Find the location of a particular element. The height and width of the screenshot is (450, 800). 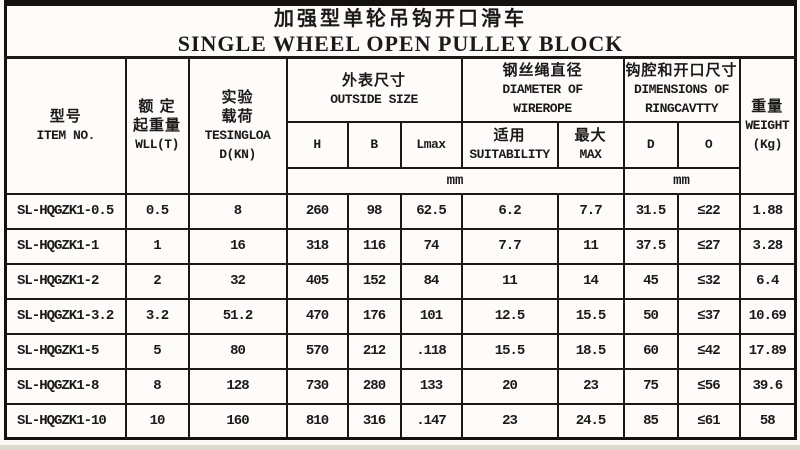

ringcavity-label-en1: DIMENSIONS OF is located at coordinates (681, 90).